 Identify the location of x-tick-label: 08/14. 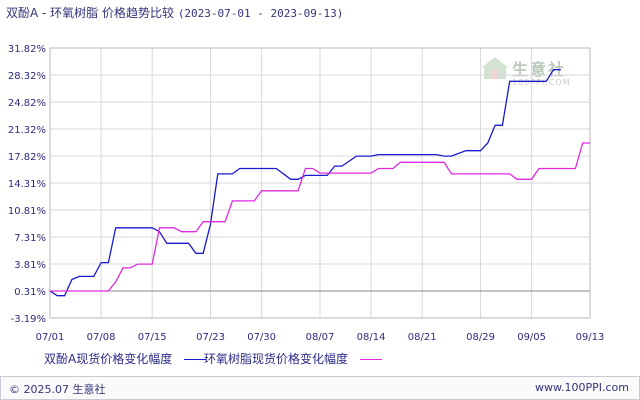
(371, 337).